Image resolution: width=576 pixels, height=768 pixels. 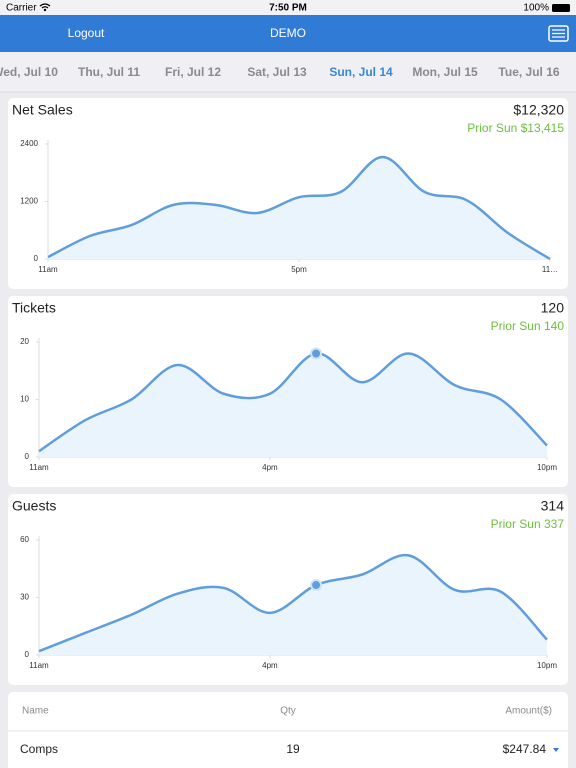 I want to click on list-icon, so click(x=558, y=33).